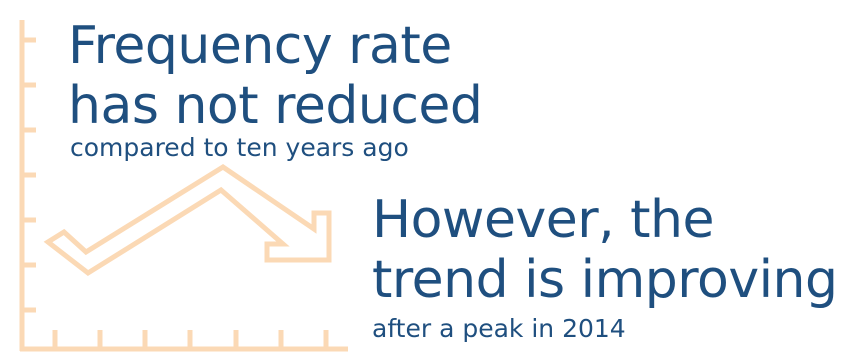 The image size is (858, 361). What do you see at coordinates (239, 147) in the screenshot?
I see `subtitle-comparison: compared to ten years ago` at bounding box center [239, 147].